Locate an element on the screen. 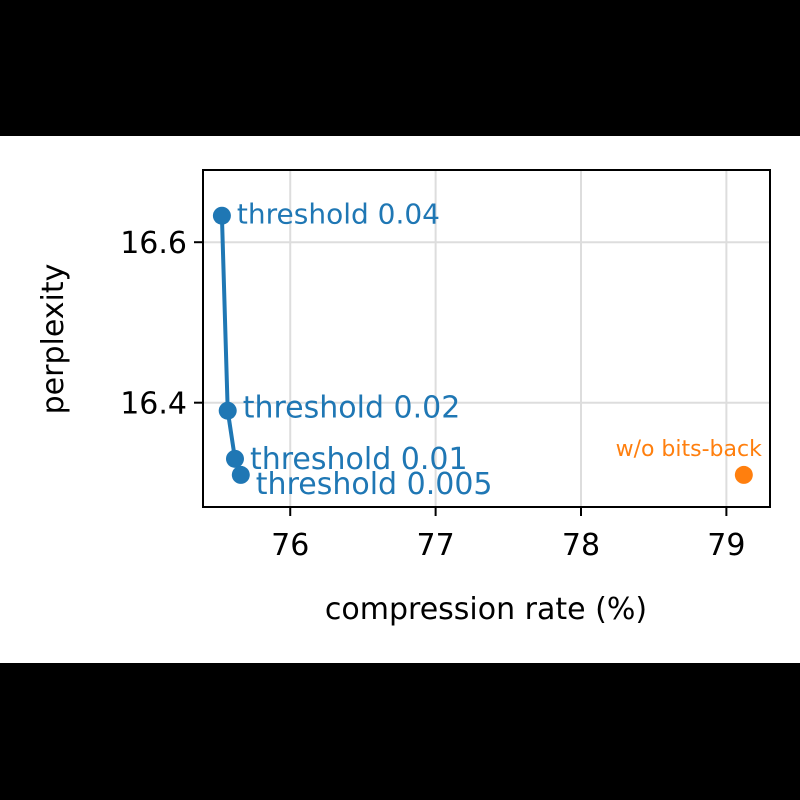 This screenshot has width=800, height=800. x-tick-label: 76 is located at coordinates (290, 545).